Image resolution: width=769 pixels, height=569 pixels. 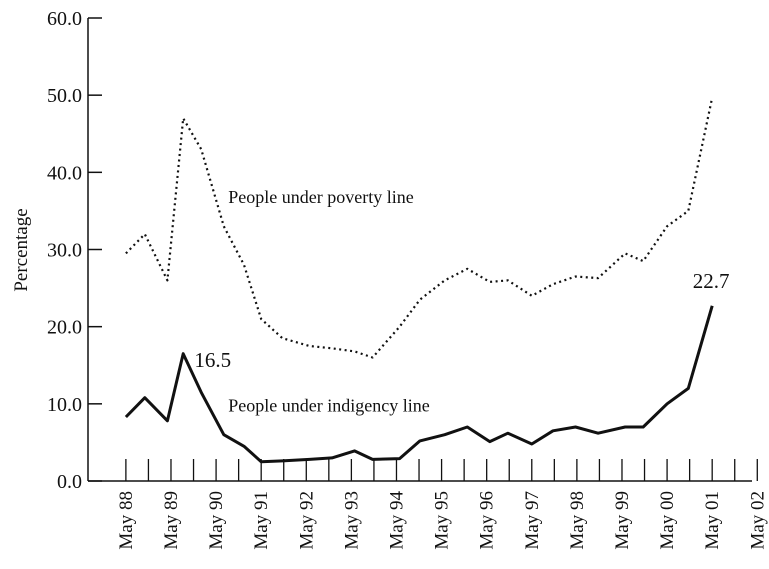 What do you see at coordinates (711, 281) in the screenshot?
I see `chart-annotation: 22.7` at bounding box center [711, 281].